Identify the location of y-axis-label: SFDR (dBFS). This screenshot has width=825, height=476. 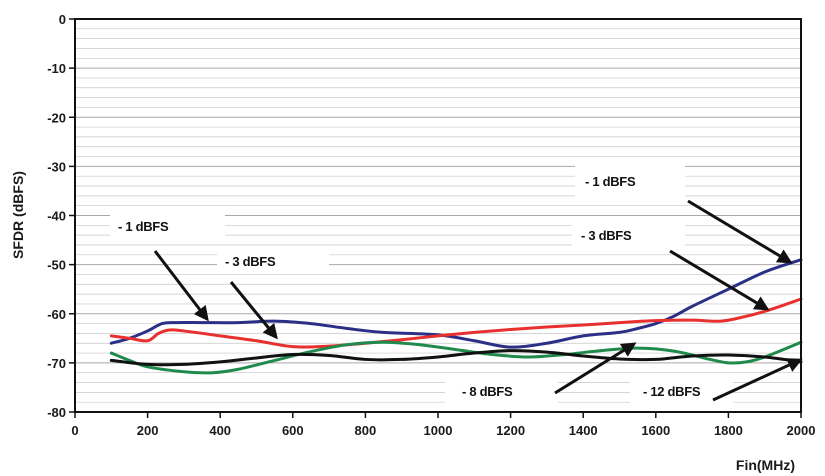
(18, 215).